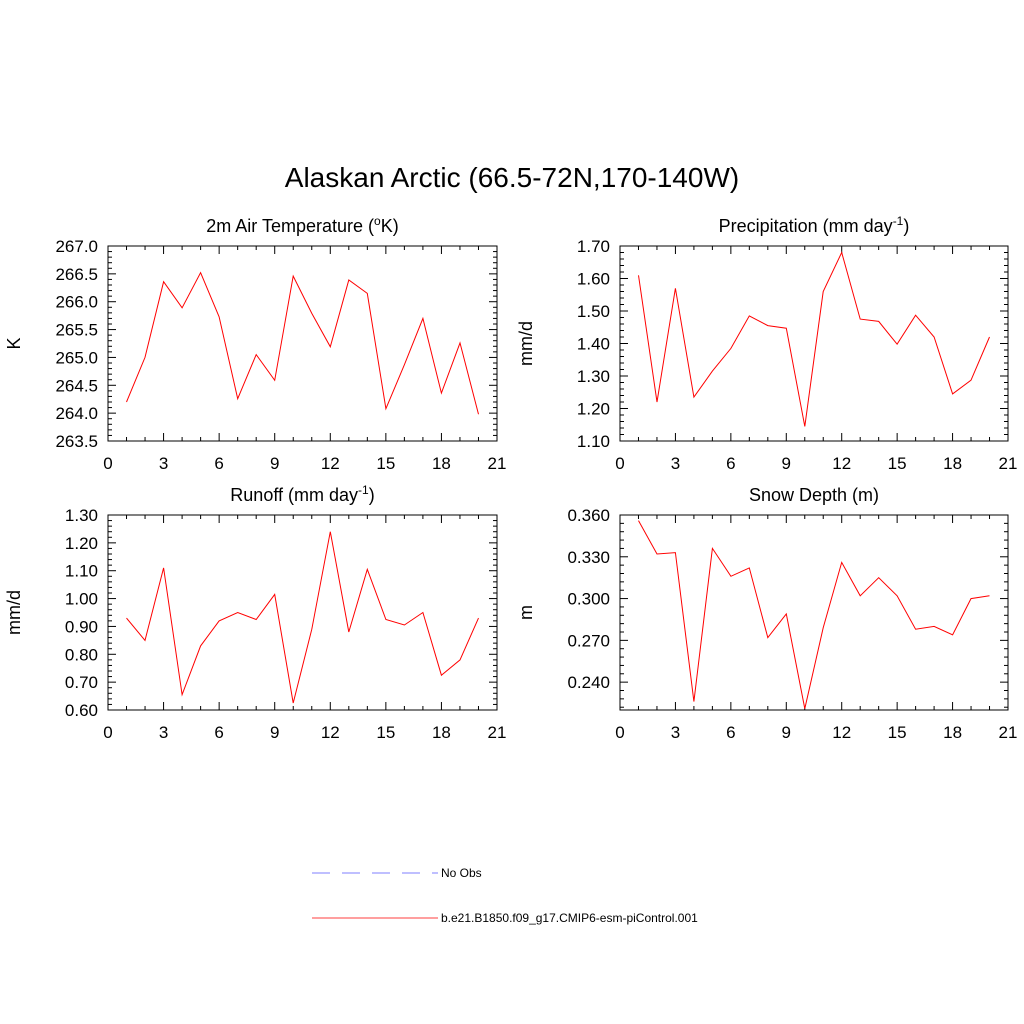 The height and width of the screenshot is (1024, 1024). Describe the element at coordinates (76, 413) in the screenshot. I see `y-tick-label: 264.0` at that location.